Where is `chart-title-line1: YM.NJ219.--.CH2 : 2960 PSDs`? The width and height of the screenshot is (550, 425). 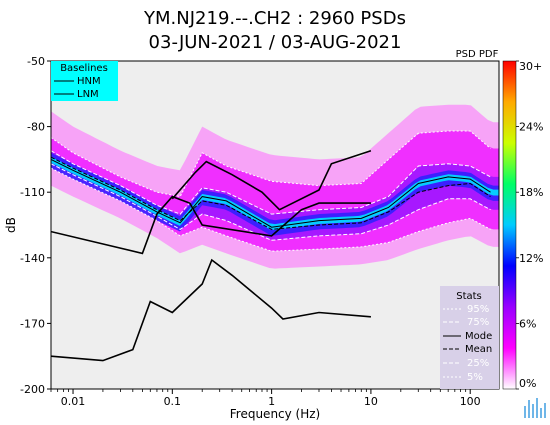 chart-title-line1: YM.NJ219.--.CH2 : 2960 PSDs is located at coordinates (274, 18).